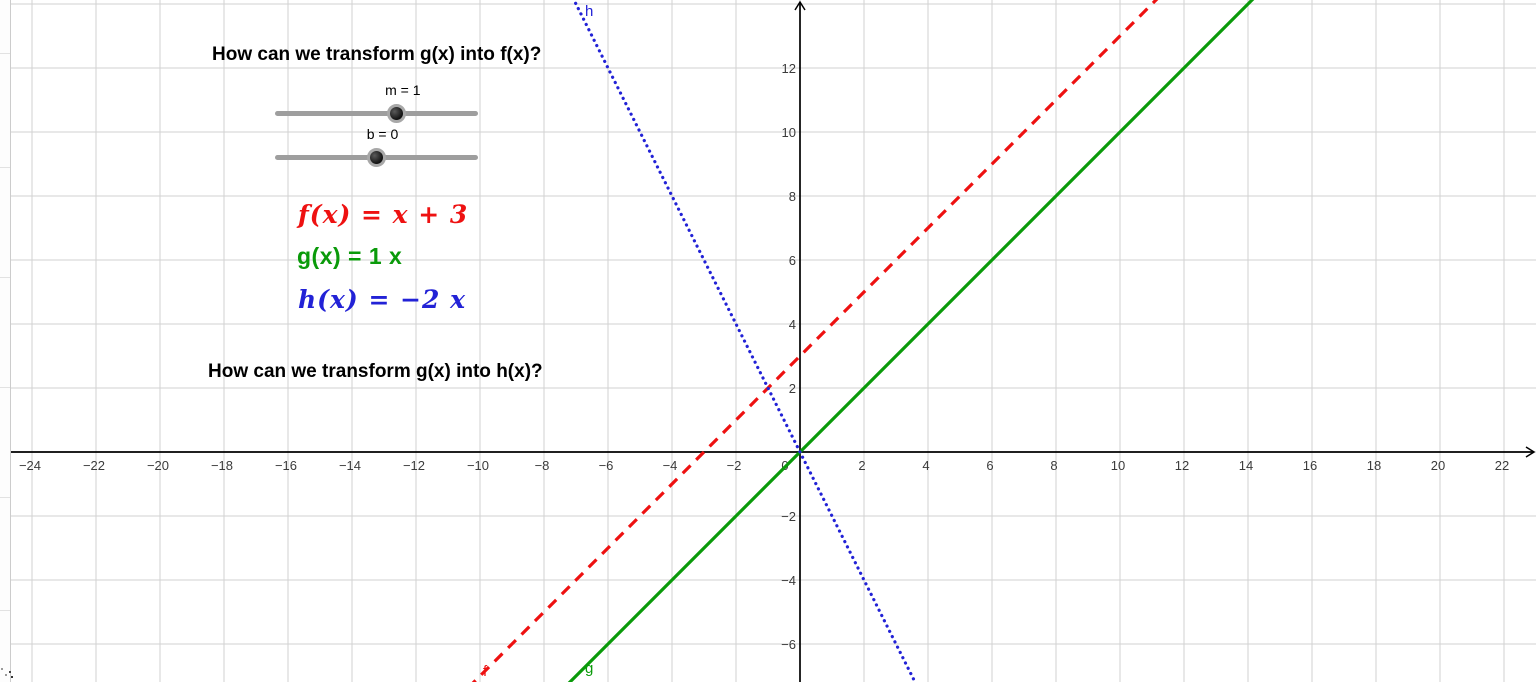 The height and width of the screenshot is (682, 1536). Describe the element at coordinates (788, 580) in the screenshot. I see `y-tick-label: −4` at that location.